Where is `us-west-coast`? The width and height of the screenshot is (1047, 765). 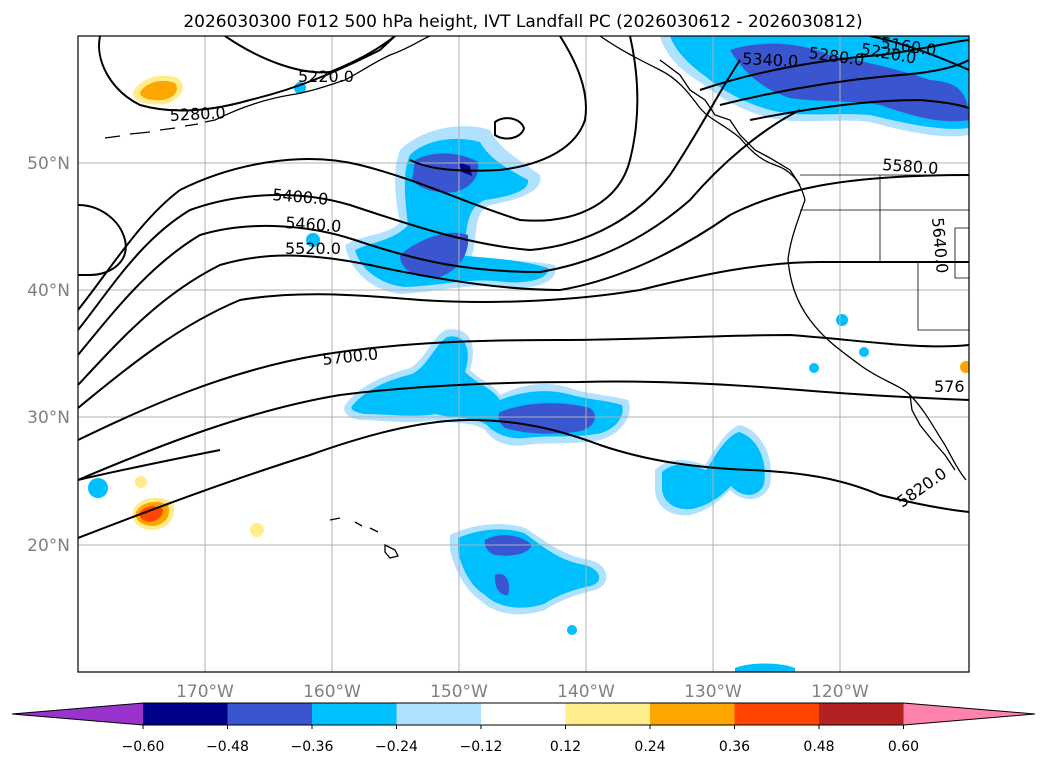 us-west-coast is located at coordinates (877, 340).